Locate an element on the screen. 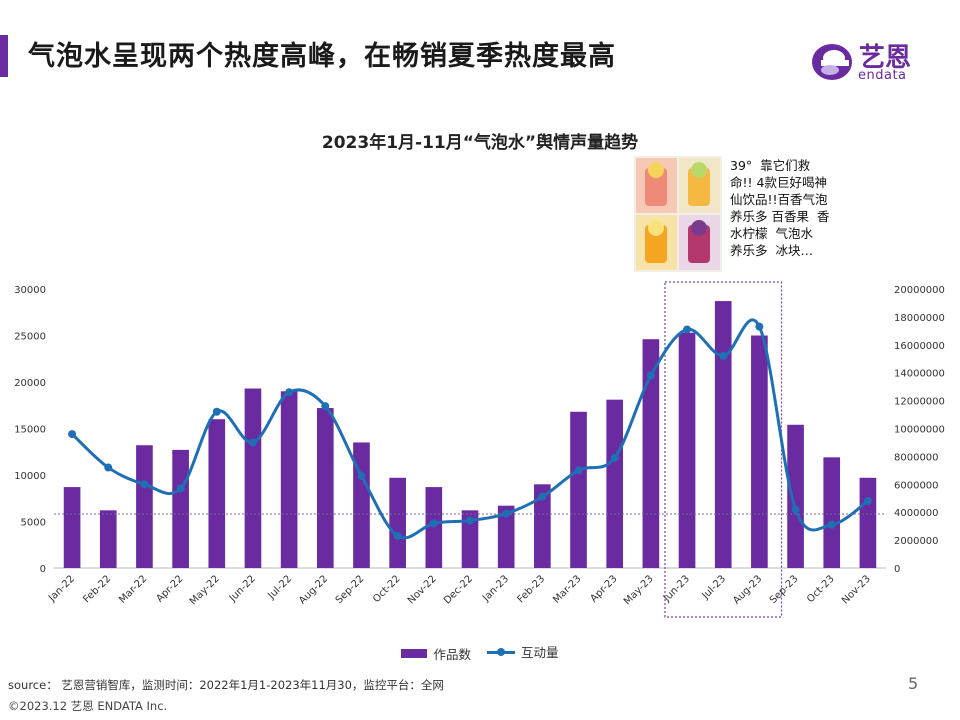  x-tick-label: May-22 is located at coordinates (205, 591).